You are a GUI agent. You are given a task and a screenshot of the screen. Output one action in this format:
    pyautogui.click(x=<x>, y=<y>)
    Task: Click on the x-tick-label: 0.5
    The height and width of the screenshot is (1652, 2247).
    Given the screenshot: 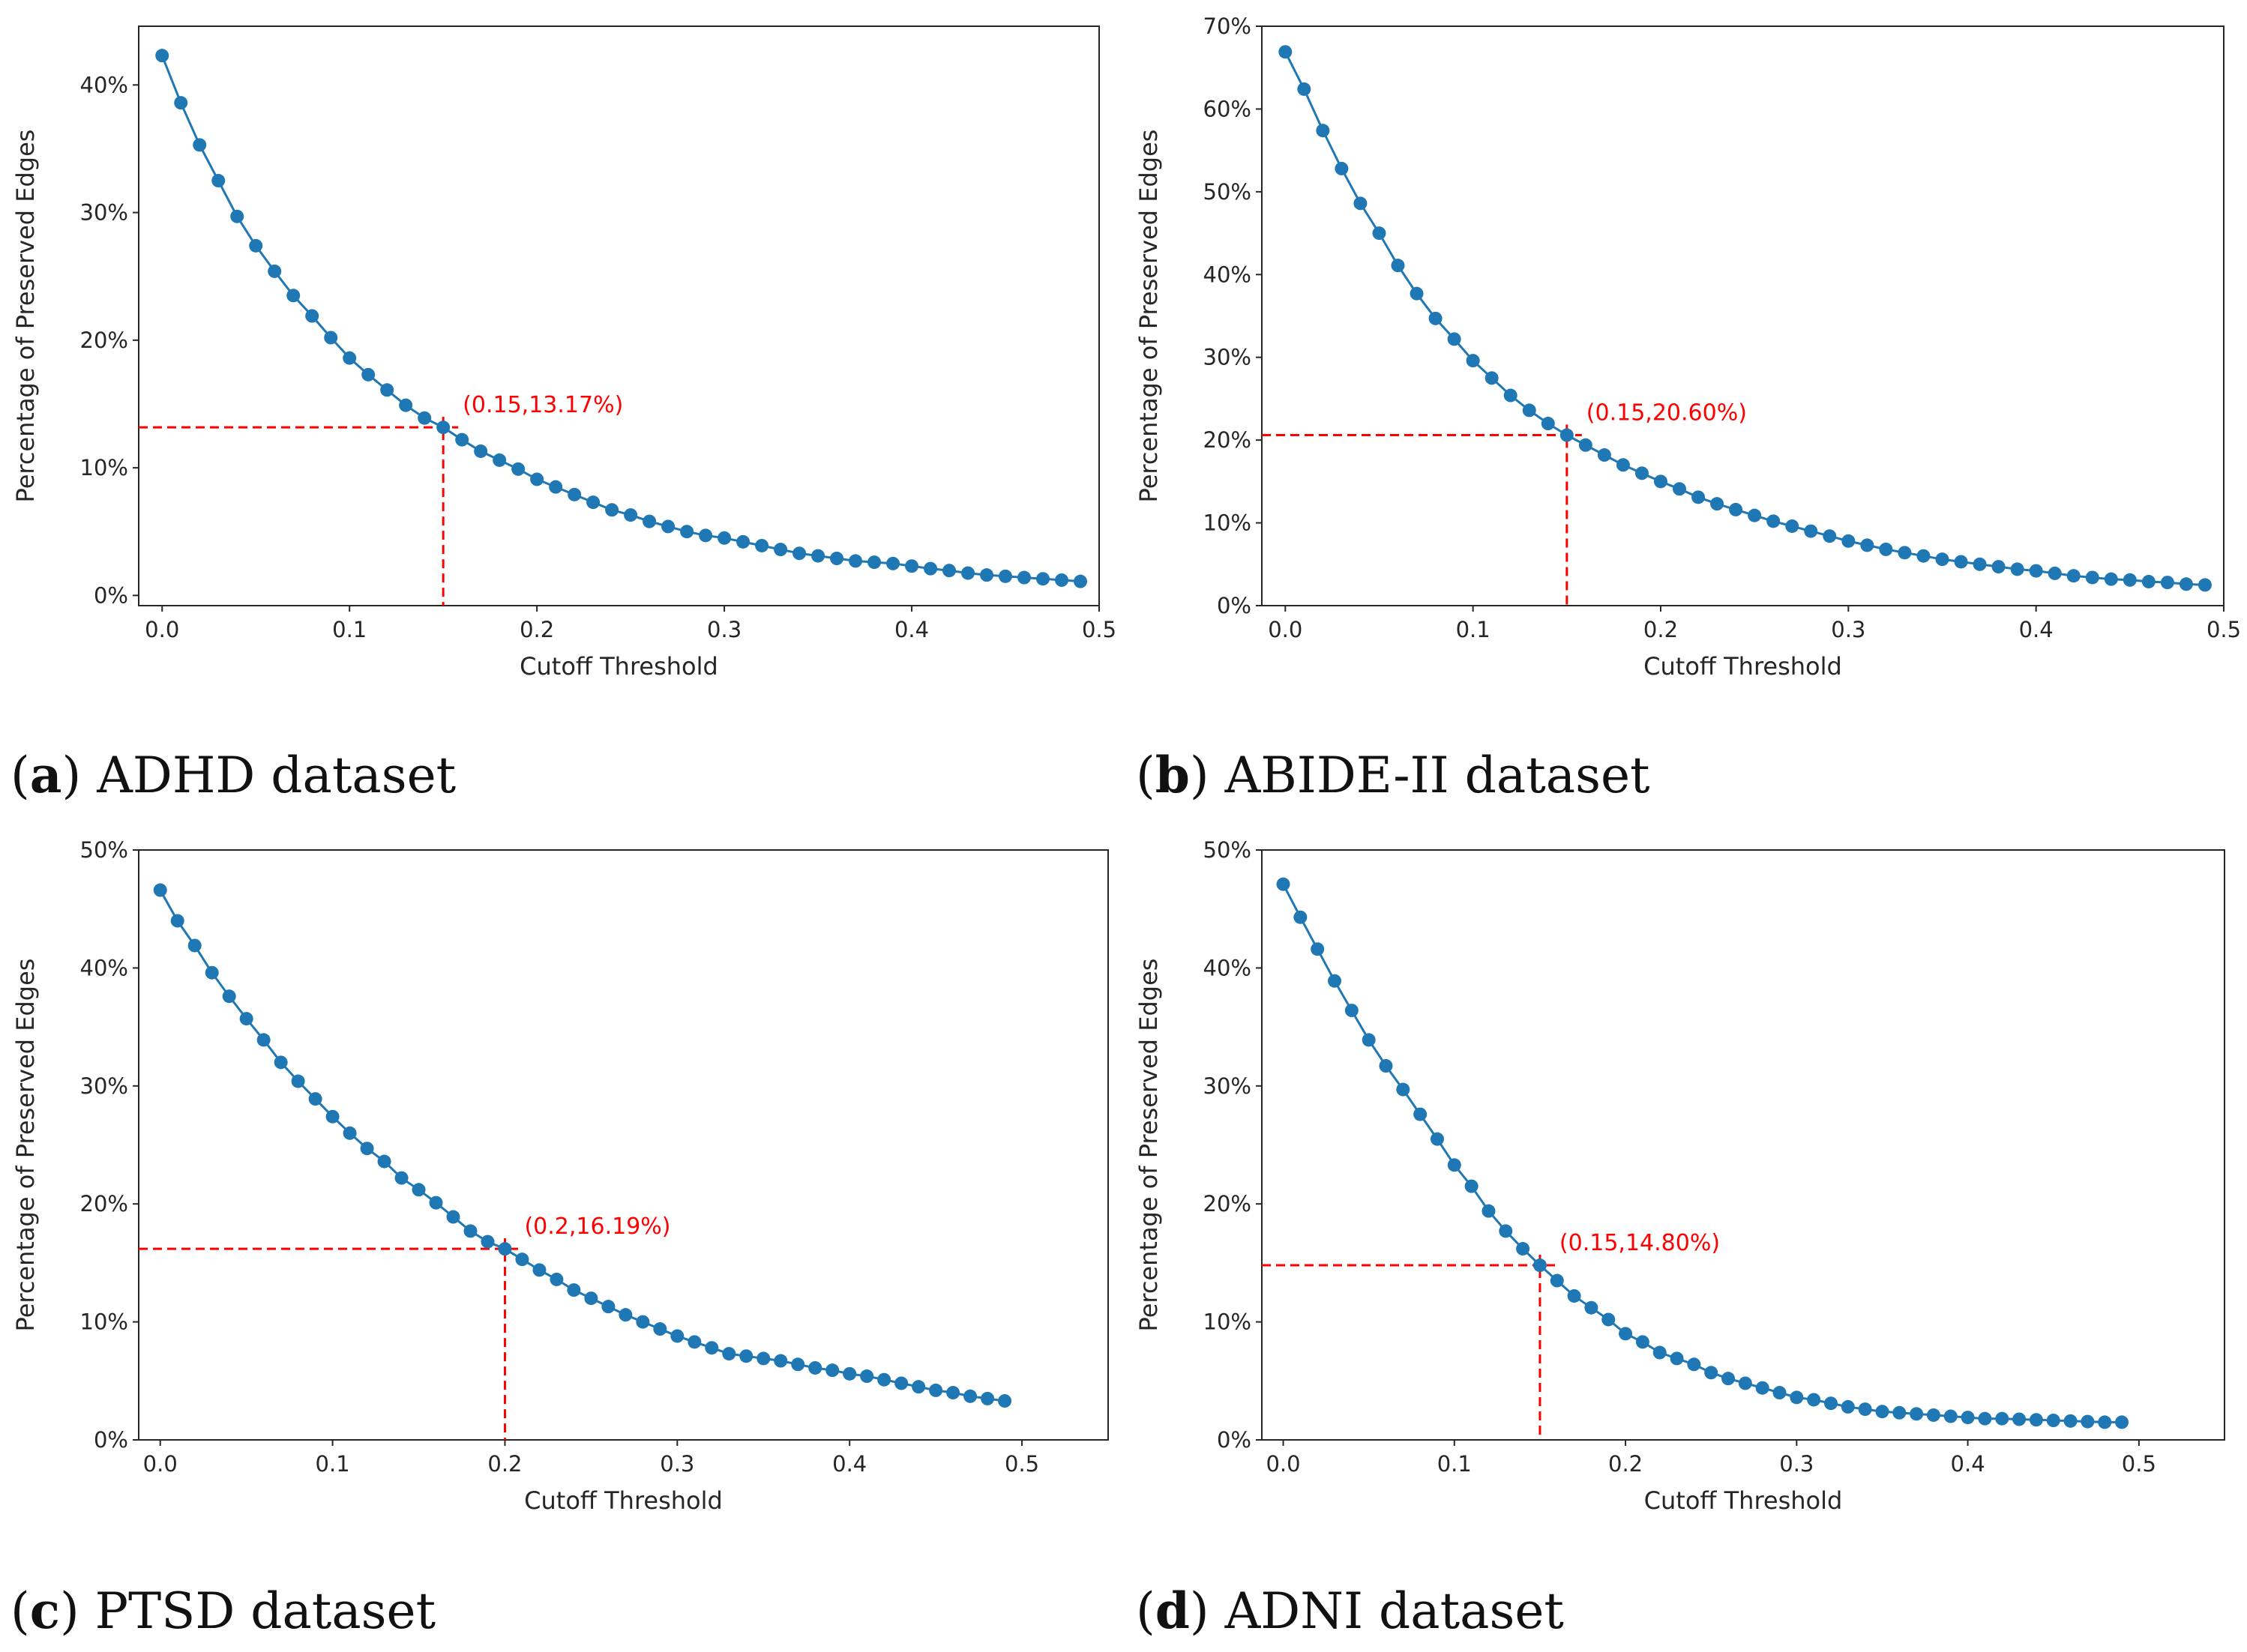 What is the action you would take?
    pyautogui.click(x=2139, y=1464)
    